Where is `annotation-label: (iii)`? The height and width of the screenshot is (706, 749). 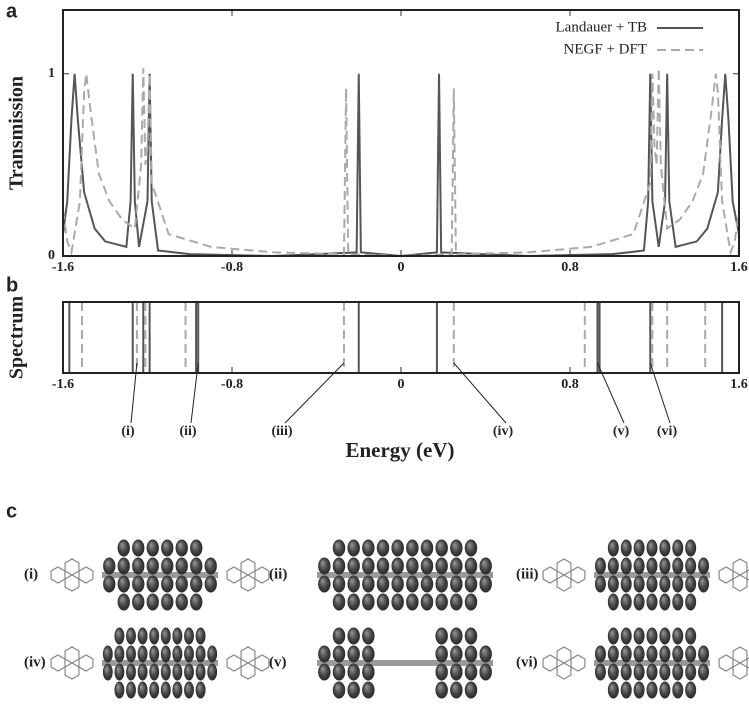 annotation-label: (iii) is located at coordinates (282, 431).